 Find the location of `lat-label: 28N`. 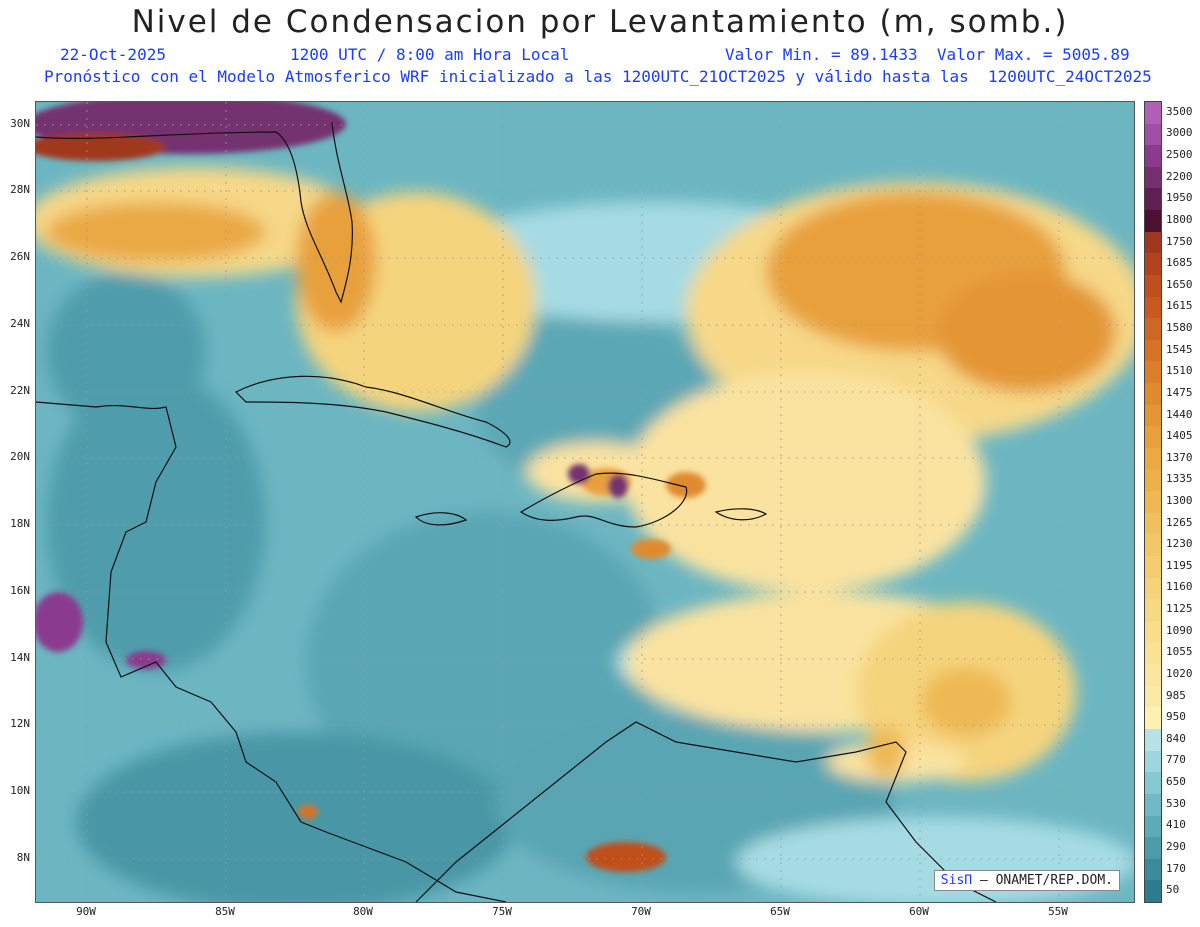

lat-label: 28N is located at coordinates (20, 189).